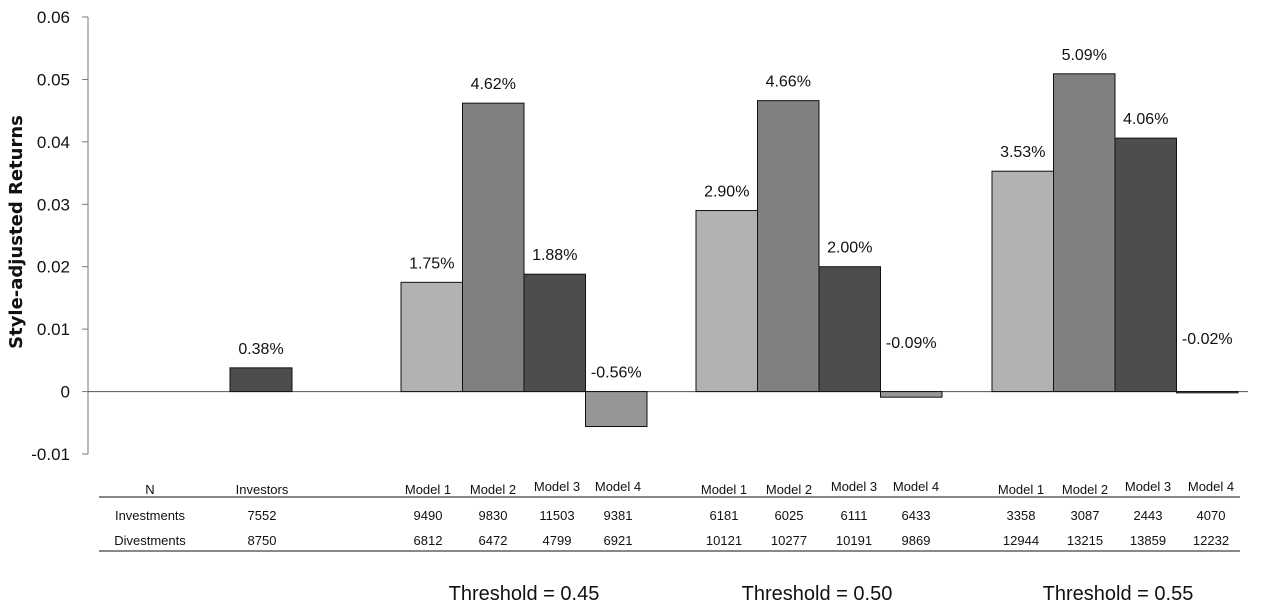 The image size is (1262, 607). I want to click on table-cell-divestments: 8750, so click(262, 540).